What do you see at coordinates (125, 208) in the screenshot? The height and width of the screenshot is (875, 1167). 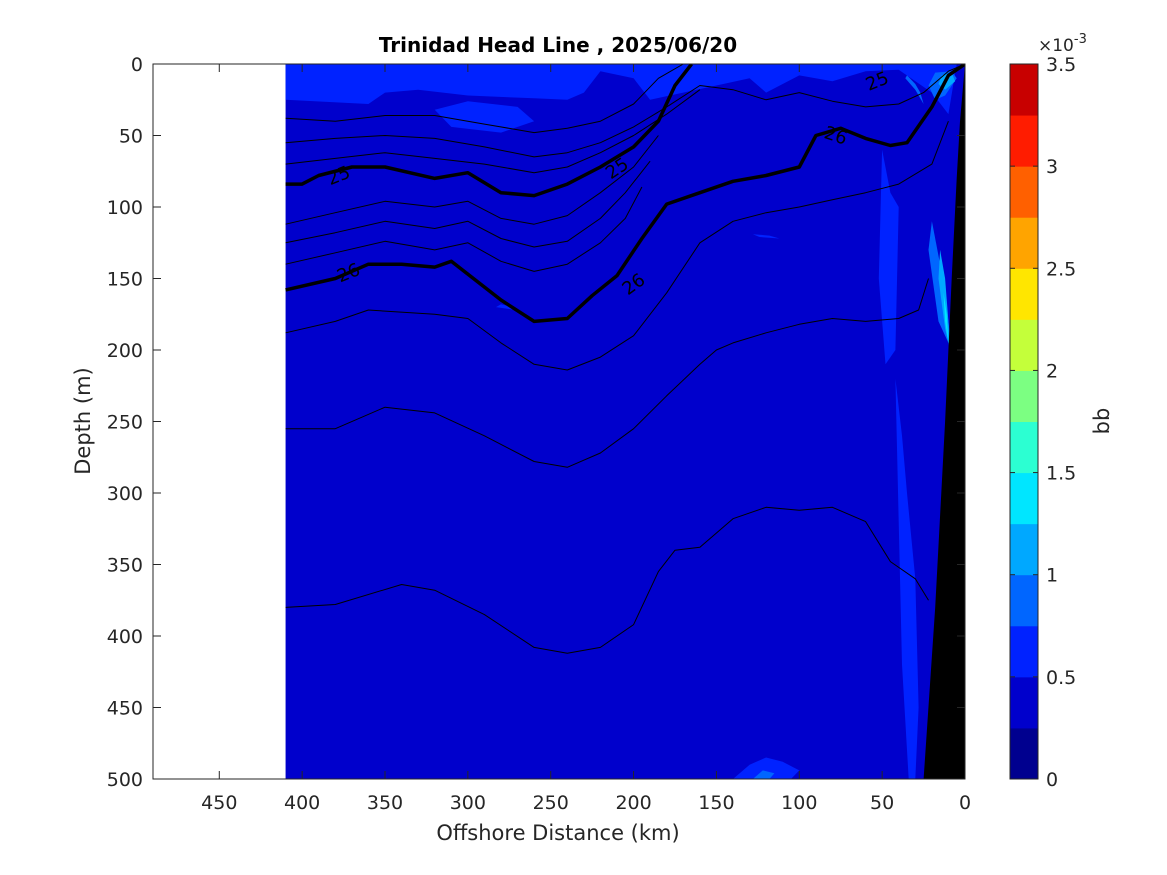 I see `y-tick-label: 100` at bounding box center [125, 208].